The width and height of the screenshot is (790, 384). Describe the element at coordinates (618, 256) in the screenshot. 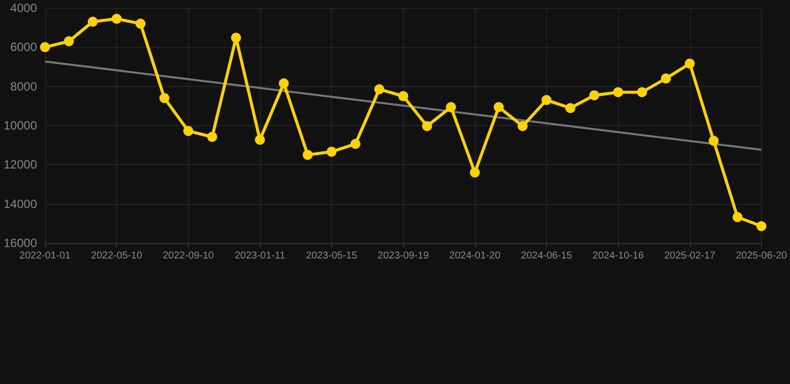

I see `x-tick-label: 2024-10-16` at that location.